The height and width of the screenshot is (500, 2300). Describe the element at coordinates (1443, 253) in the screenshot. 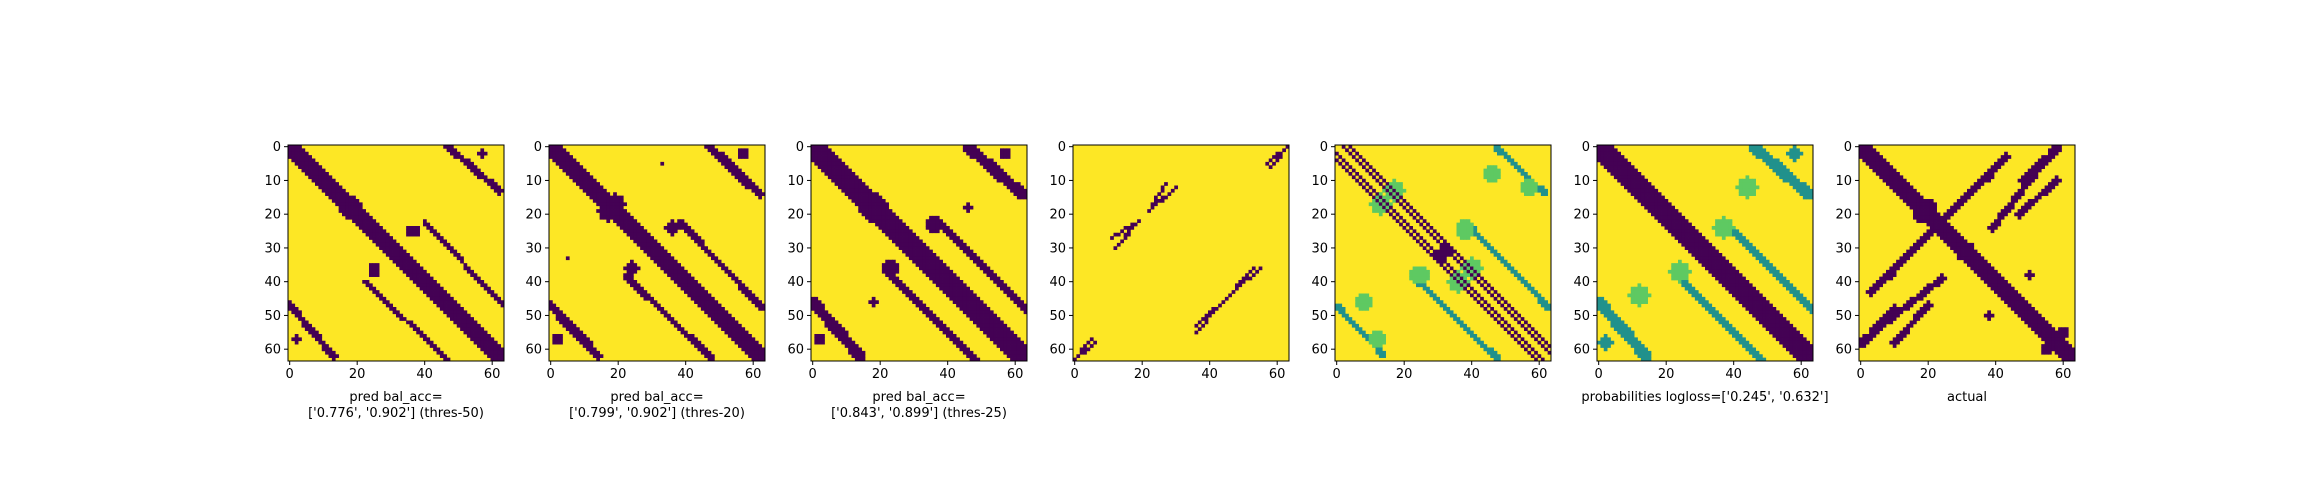

I see `axes-frame` at that location.